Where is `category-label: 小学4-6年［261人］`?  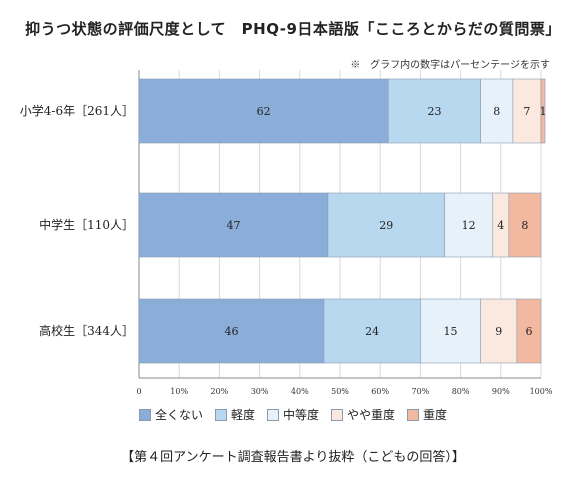
category-label: 小学4-6年［261人］ is located at coordinates (77, 110).